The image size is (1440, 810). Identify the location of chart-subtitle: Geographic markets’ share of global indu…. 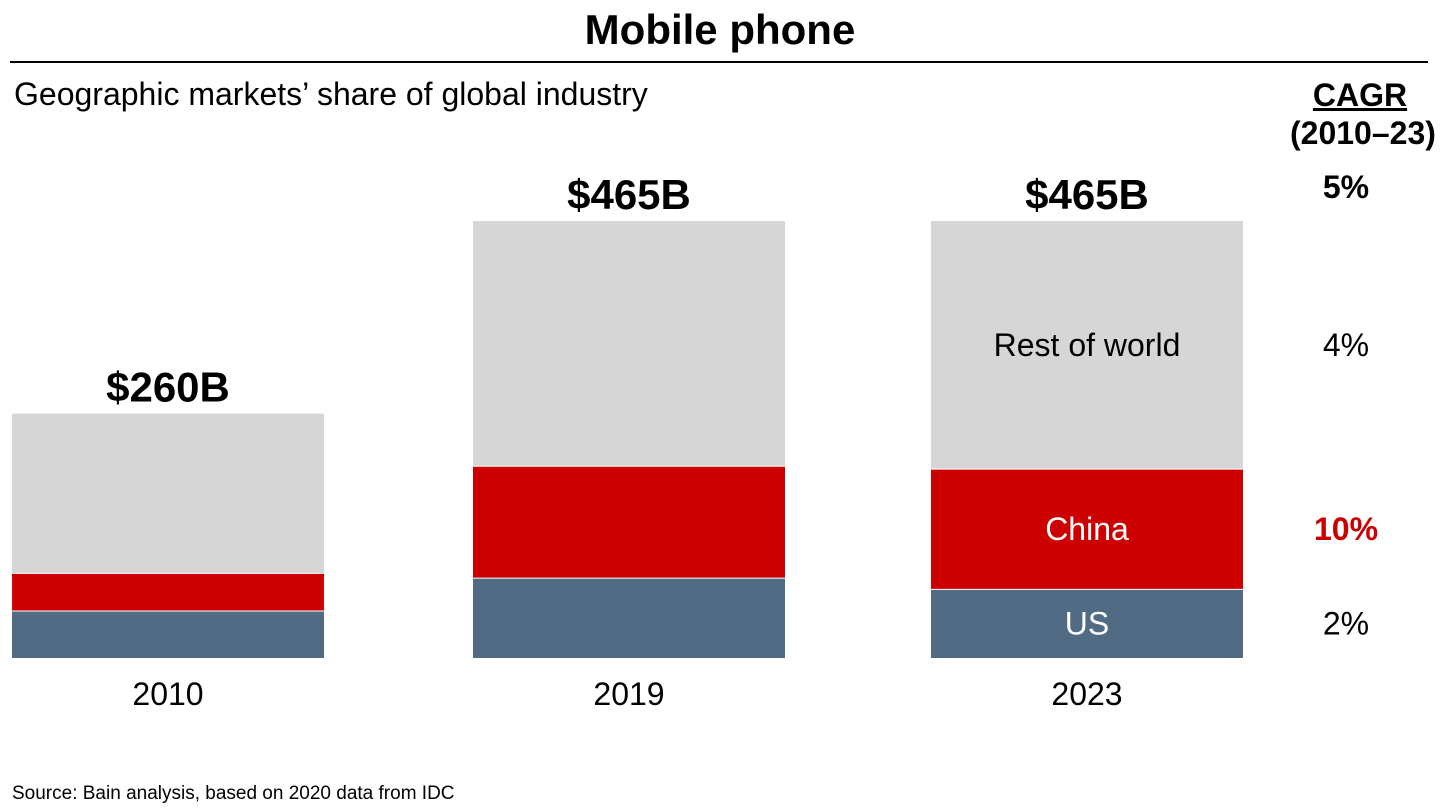
(331, 94).